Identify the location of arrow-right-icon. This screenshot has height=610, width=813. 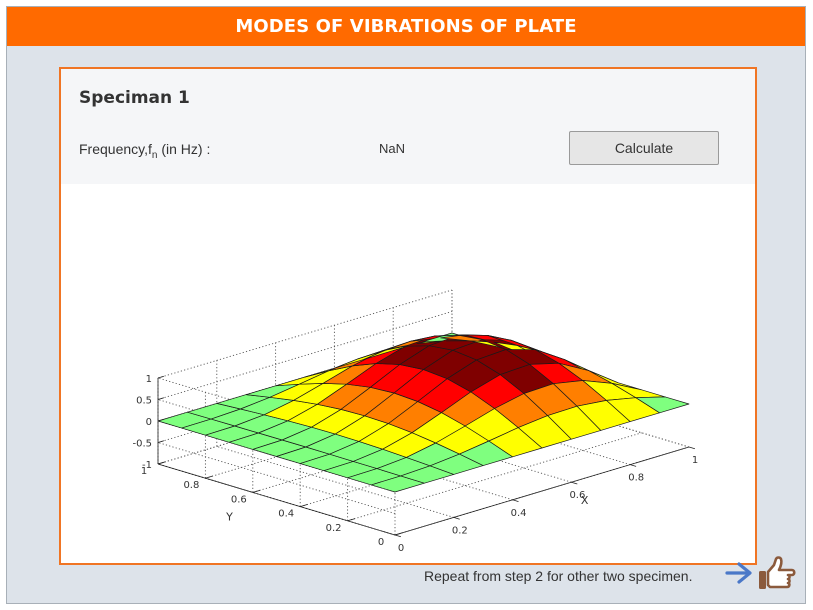
(740, 573).